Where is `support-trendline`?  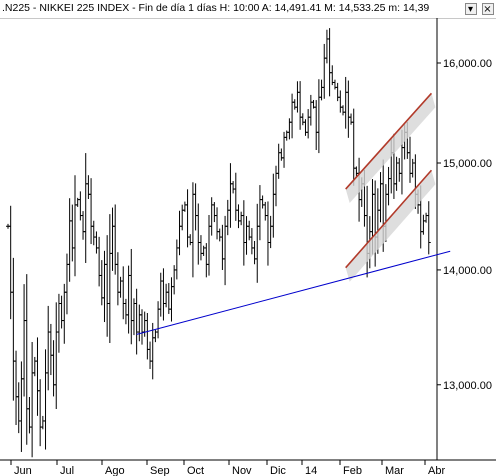 support-trendline is located at coordinates (293, 292).